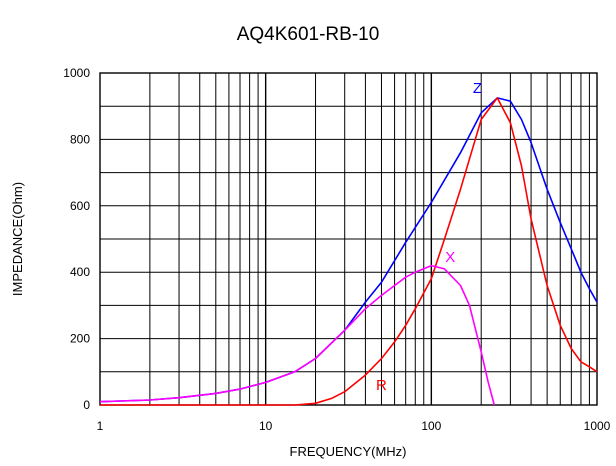  I want to click on series-label-r: R, so click(381, 385).